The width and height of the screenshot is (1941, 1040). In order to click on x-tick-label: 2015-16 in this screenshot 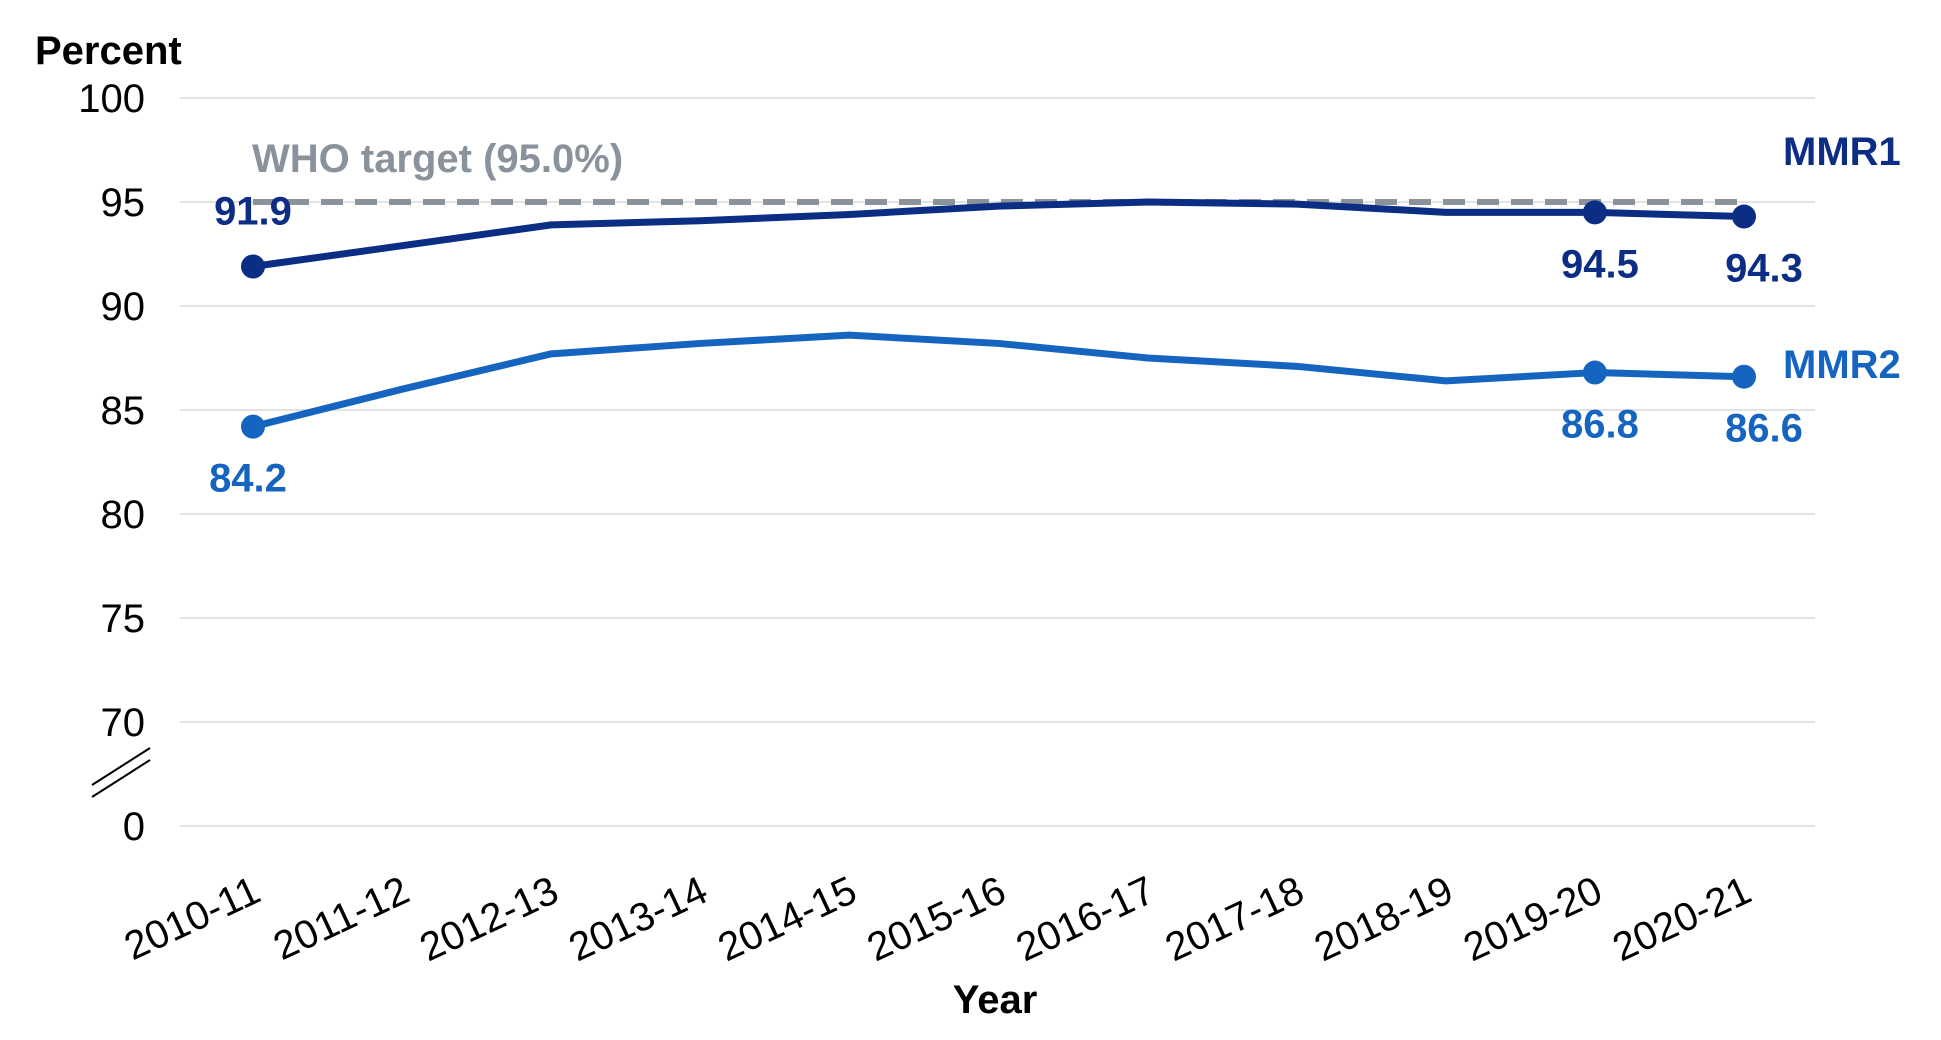, I will do `click(937, 919)`.